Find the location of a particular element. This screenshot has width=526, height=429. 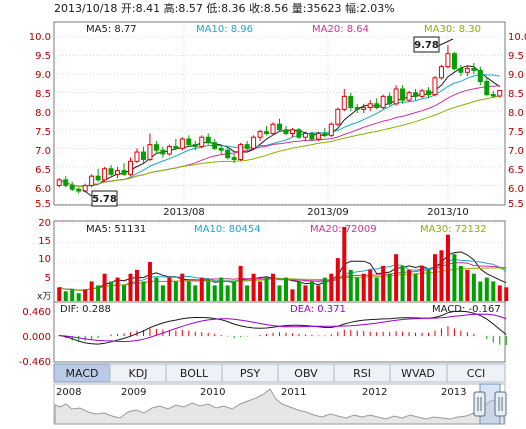

tab-macd: MACD is located at coordinates (82, 373).